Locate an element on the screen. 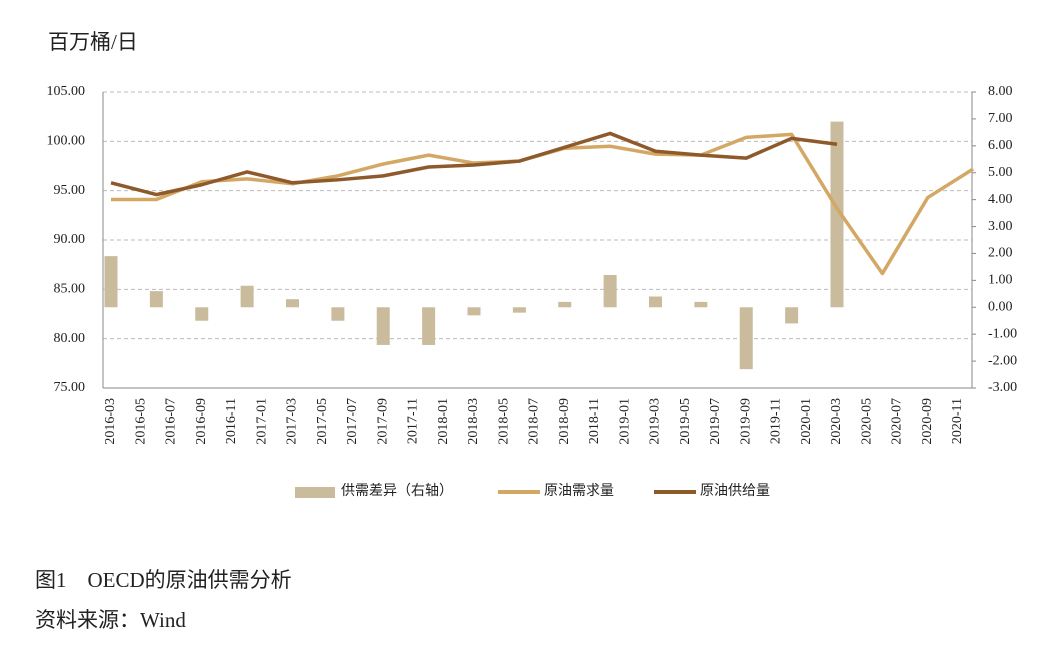  unit-label: 百万桶/日 is located at coordinates (93, 42).